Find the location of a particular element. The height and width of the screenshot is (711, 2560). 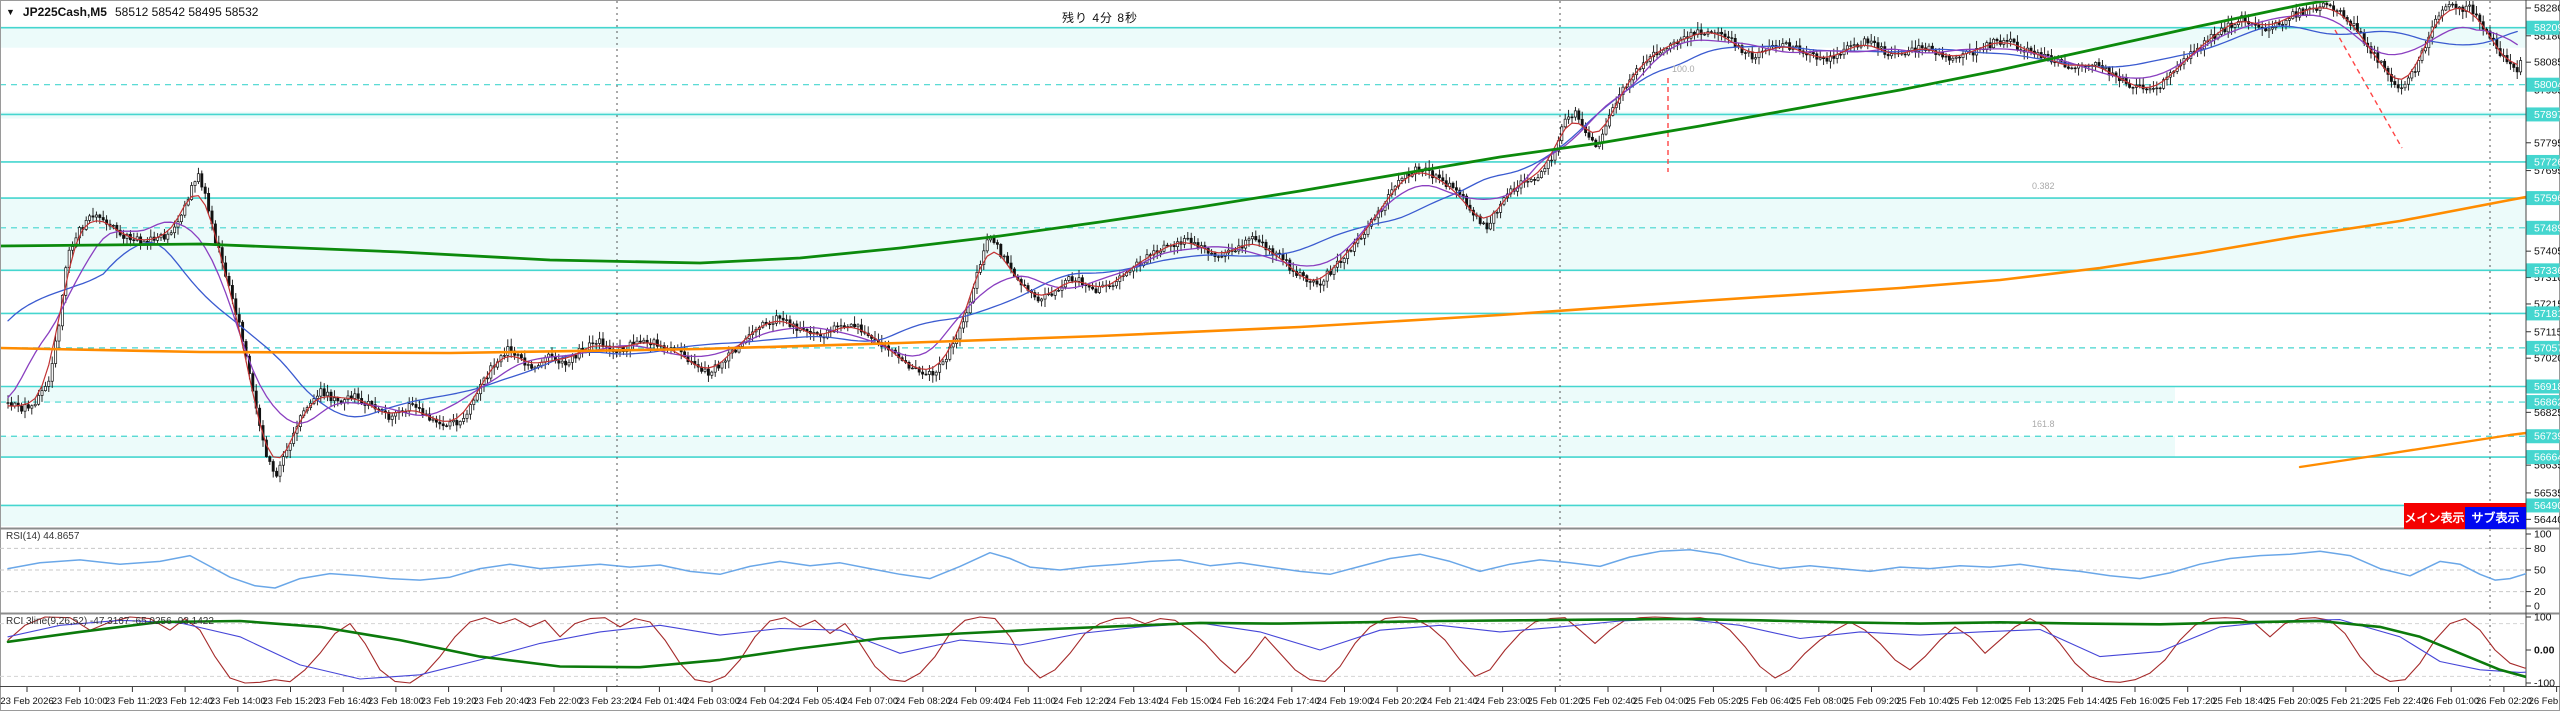

svg-text: 26 Feb 02:20 is located at coordinates (2504, 701).